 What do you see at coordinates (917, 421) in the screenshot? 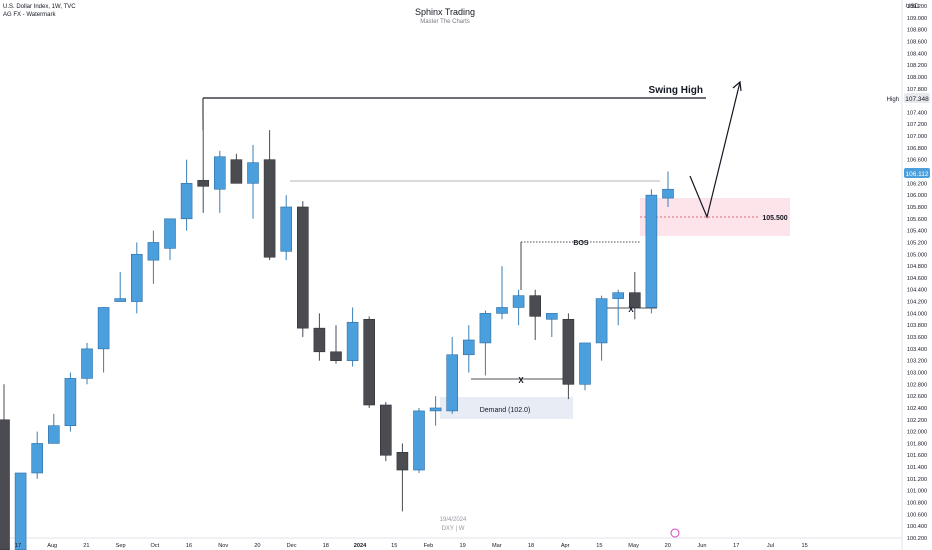
I see `price-tick-label: 102.200` at bounding box center [917, 421].